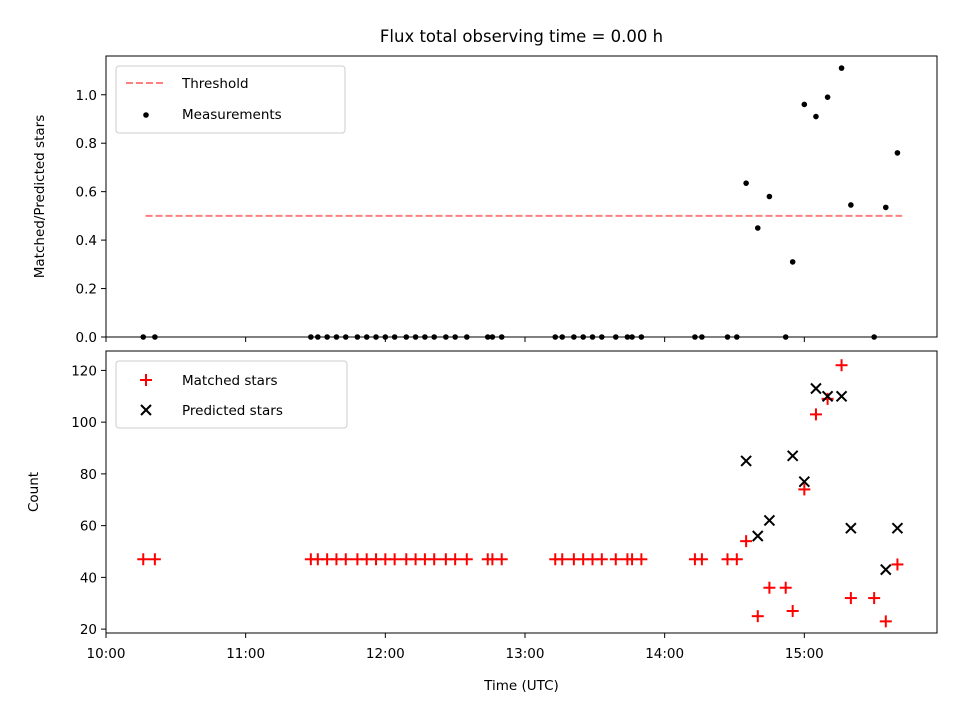  What do you see at coordinates (84, 423) in the screenshot?
I see `bottom-y-tick-label: 100` at bounding box center [84, 423].